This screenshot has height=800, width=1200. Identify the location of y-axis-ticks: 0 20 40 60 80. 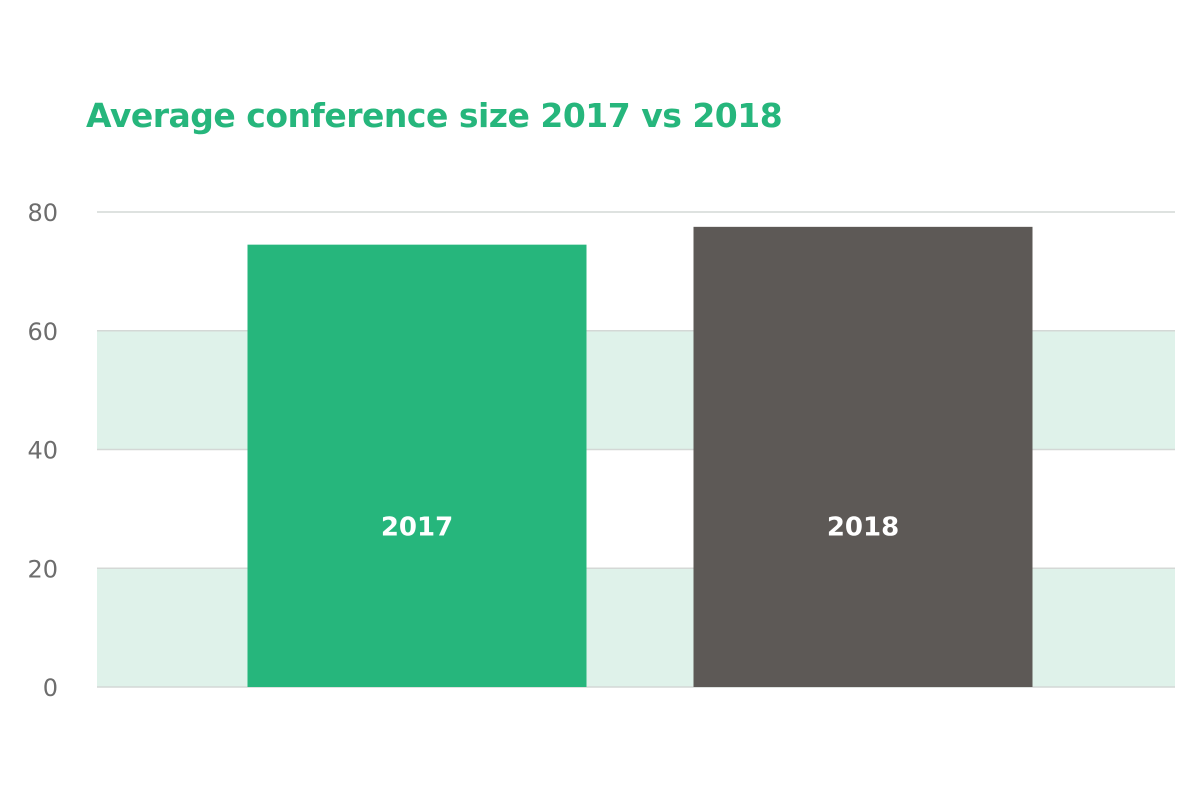
(42, 450).